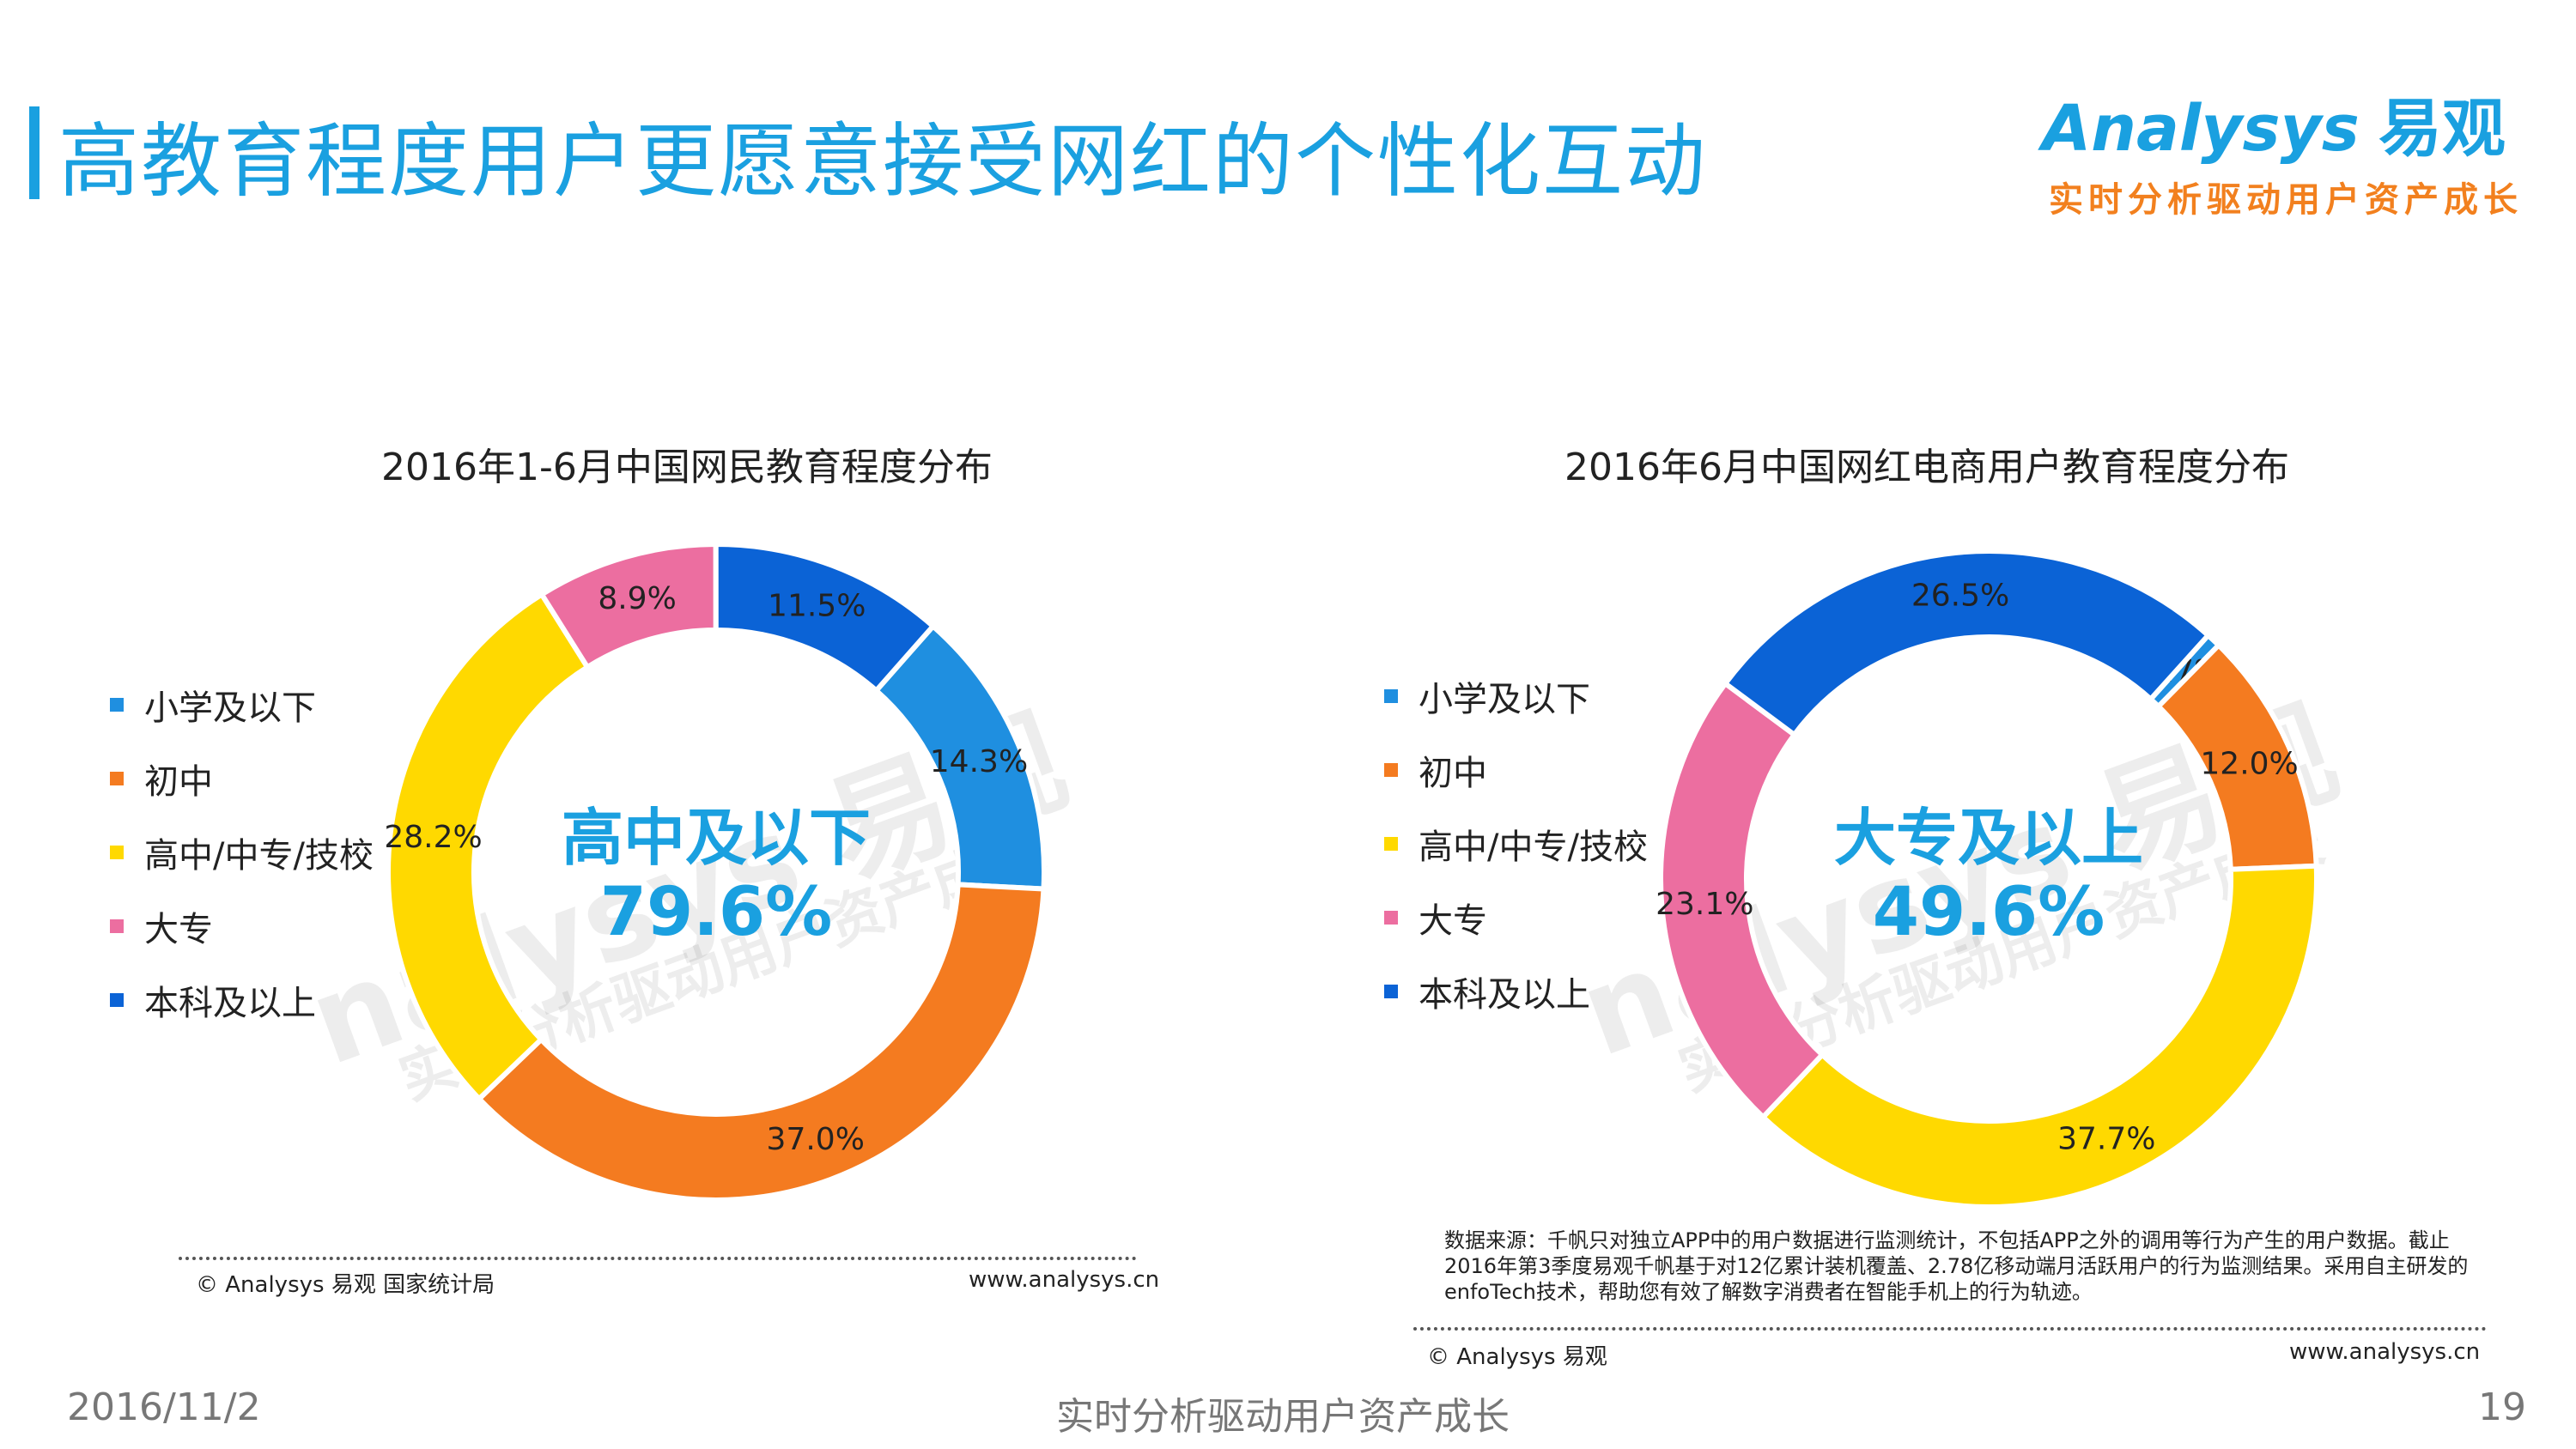 The height and width of the screenshot is (1449, 2576). Describe the element at coordinates (716, 838) in the screenshot. I see `chart-1-center-text: 高中及以下` at that location.